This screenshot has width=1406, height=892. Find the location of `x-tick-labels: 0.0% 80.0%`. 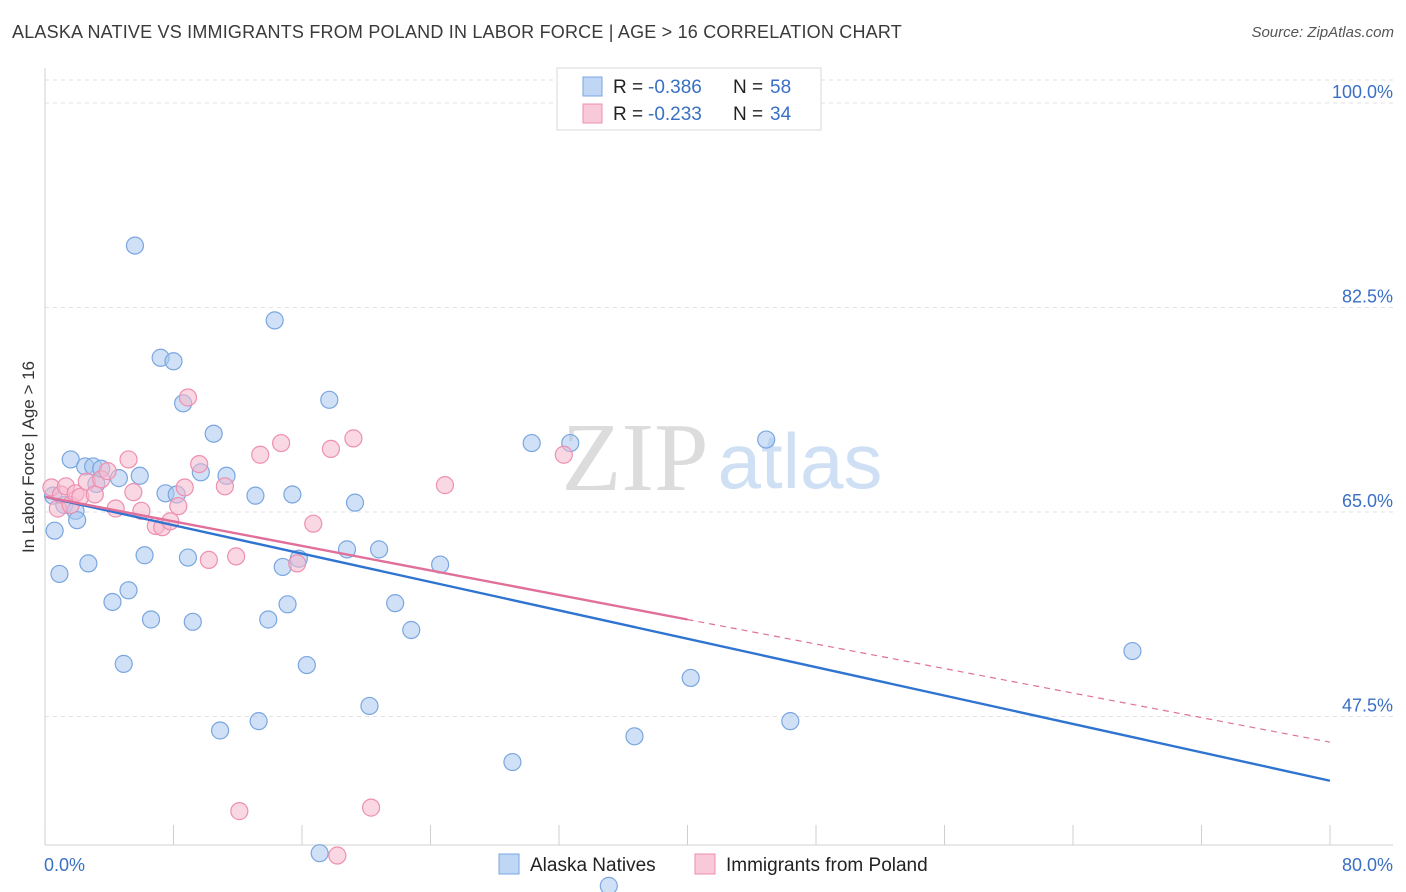

x-tick-labels: 0.0% 80.0% is located at coordinates (718, 865).